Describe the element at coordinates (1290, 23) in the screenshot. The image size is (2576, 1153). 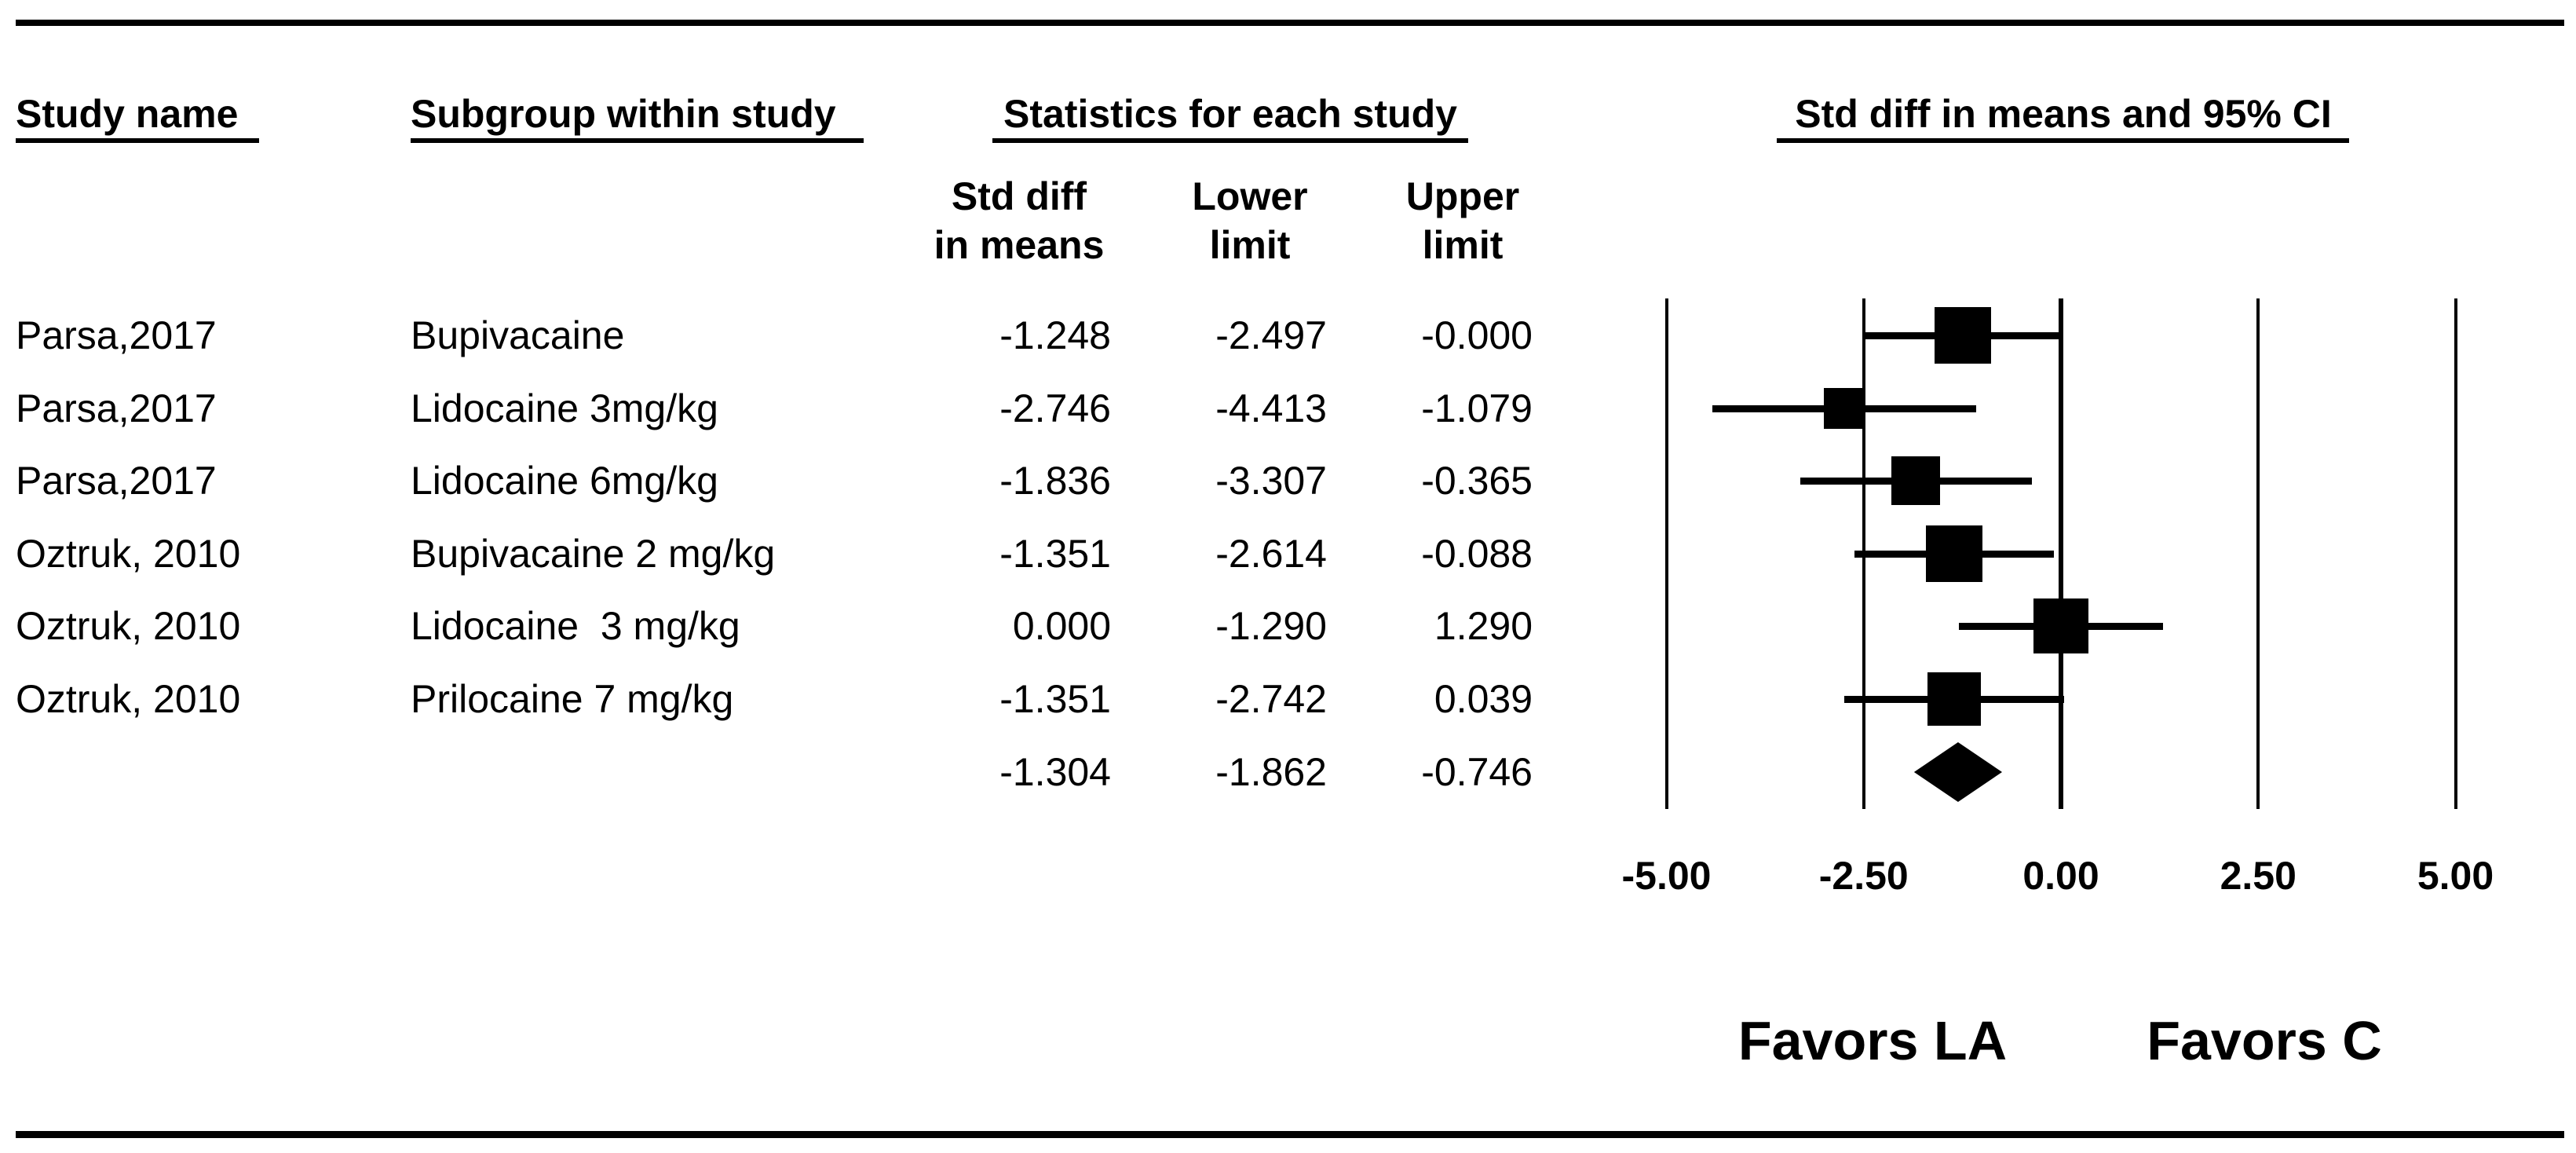
I see `top-border` at that location.